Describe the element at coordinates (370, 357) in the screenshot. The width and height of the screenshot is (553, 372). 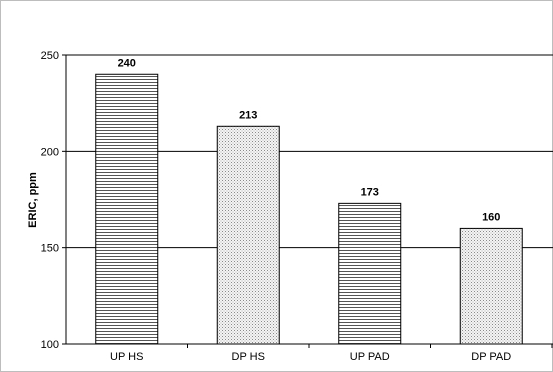
I see `x-tick-label-up-pad: UP PAD` at that location.